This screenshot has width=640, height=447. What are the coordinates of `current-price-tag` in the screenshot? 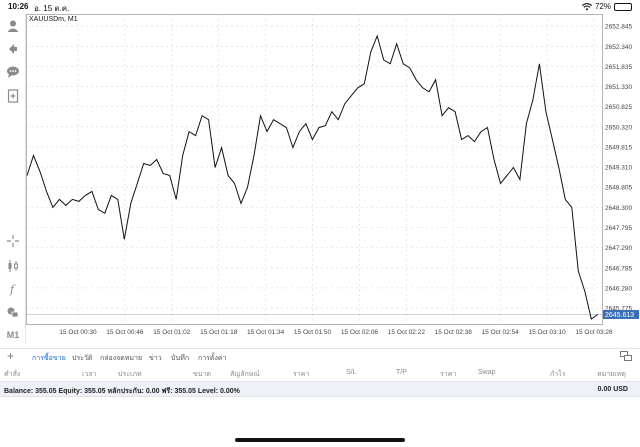 It's located at (621, 314).